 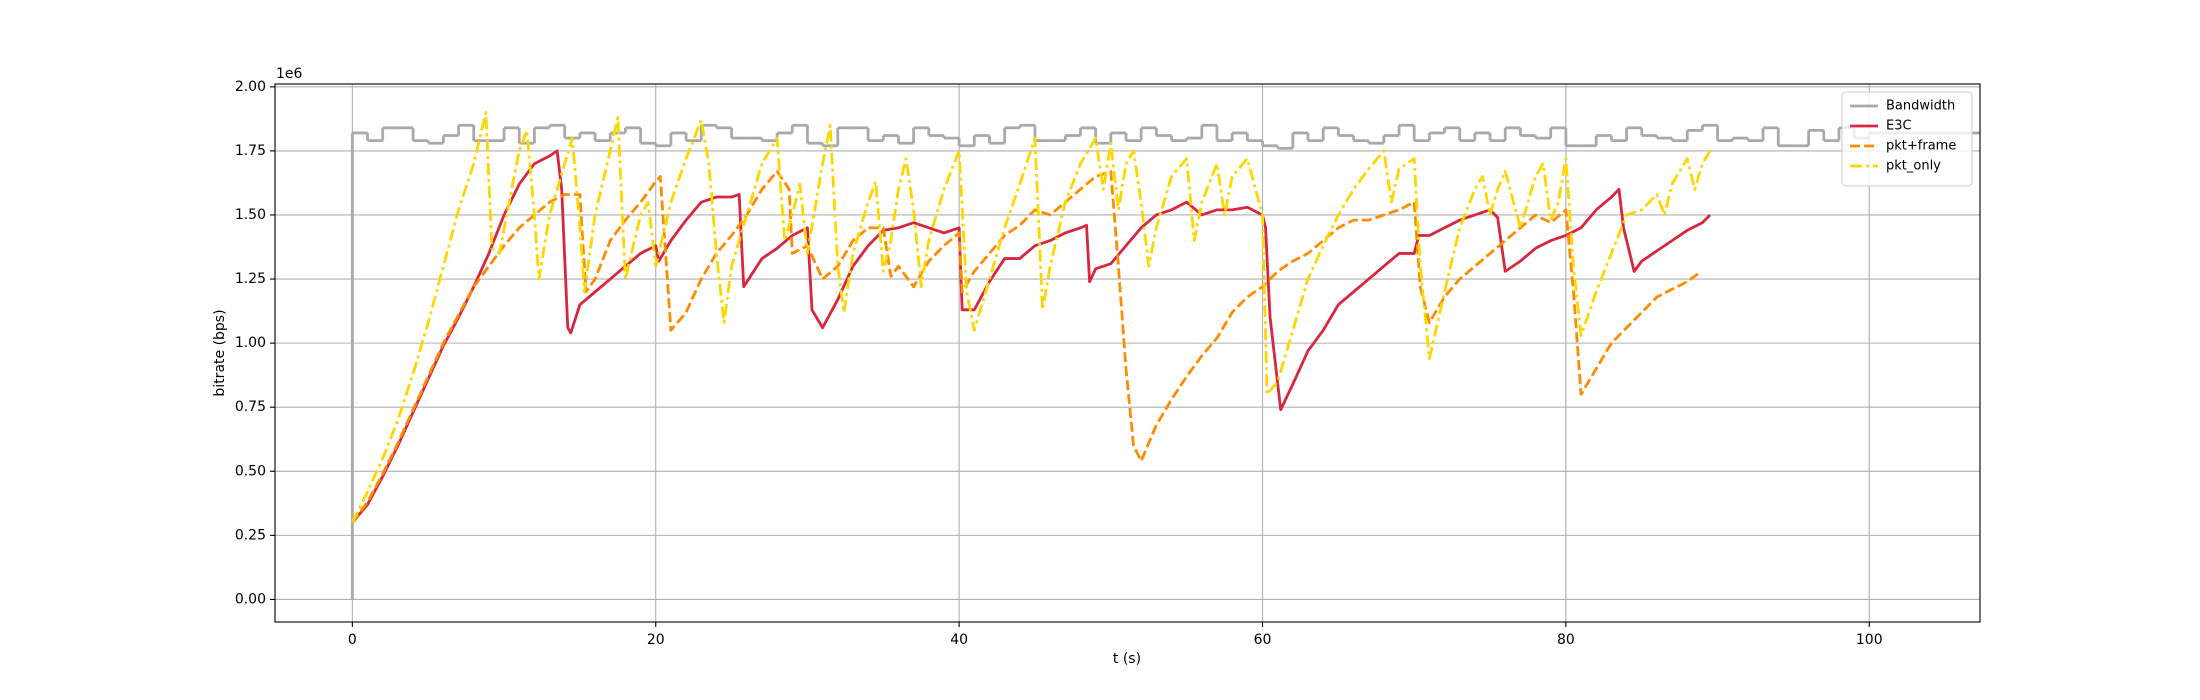 What do you see at coordinates (289, 74) in the screenshot?
I see `y-offset-label: 1e6` at bounding box center [289, 74].